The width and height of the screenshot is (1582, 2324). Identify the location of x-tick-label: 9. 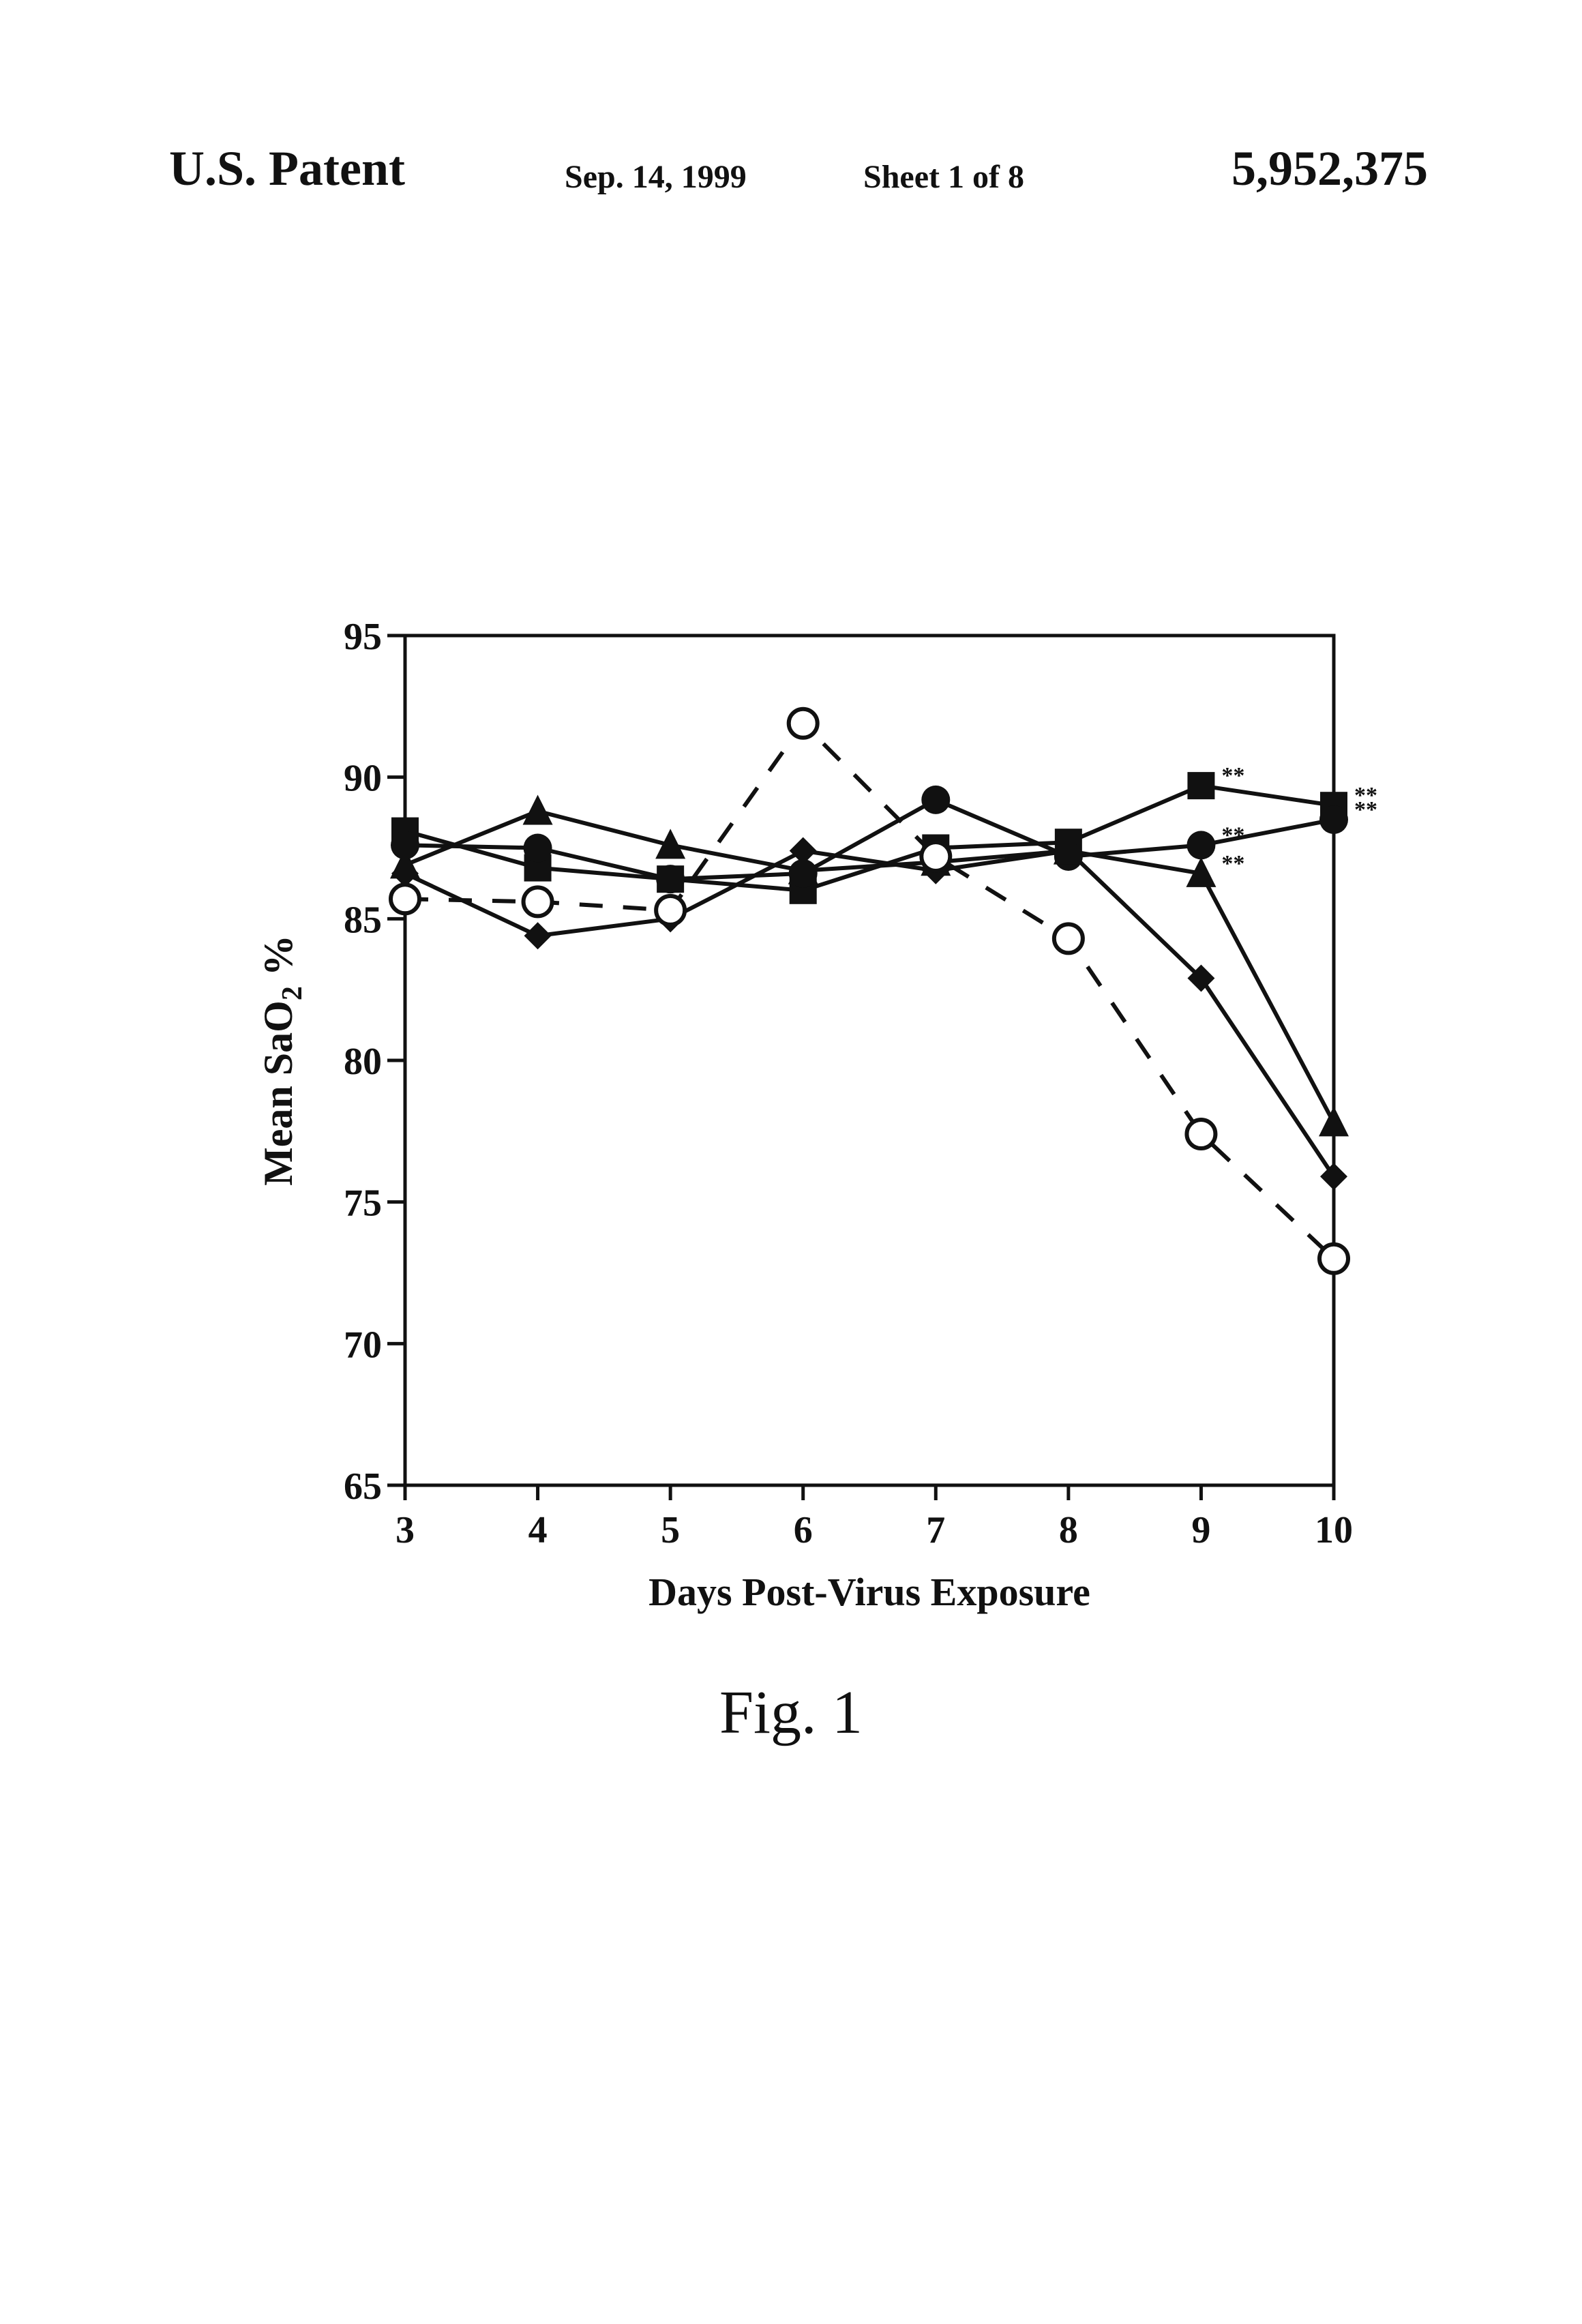
(1200, 1530).